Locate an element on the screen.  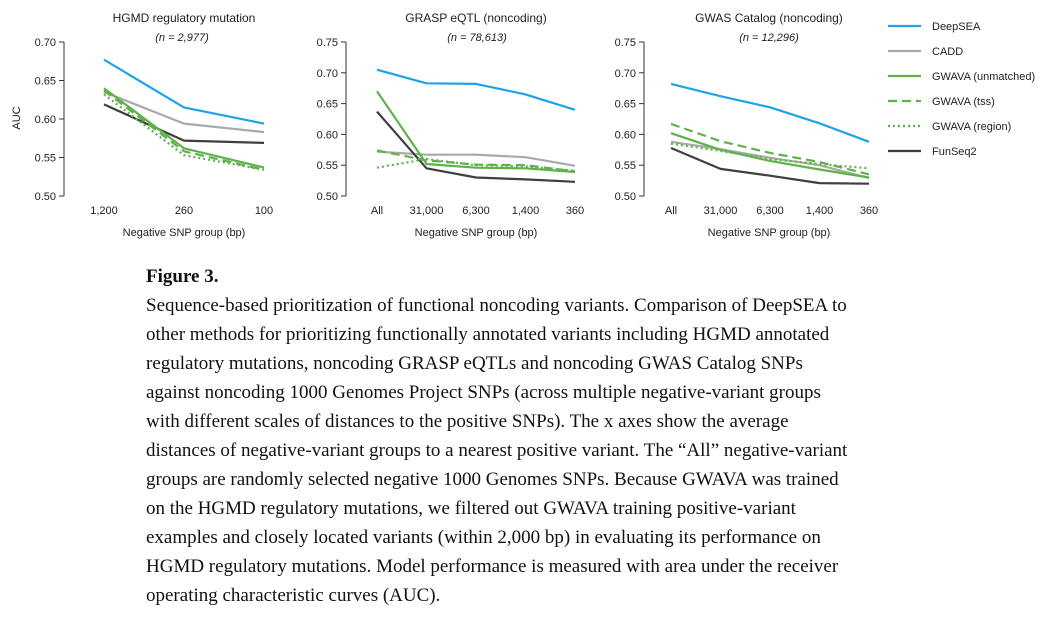
legend-label: CADD is located at coordinates (947, 52).